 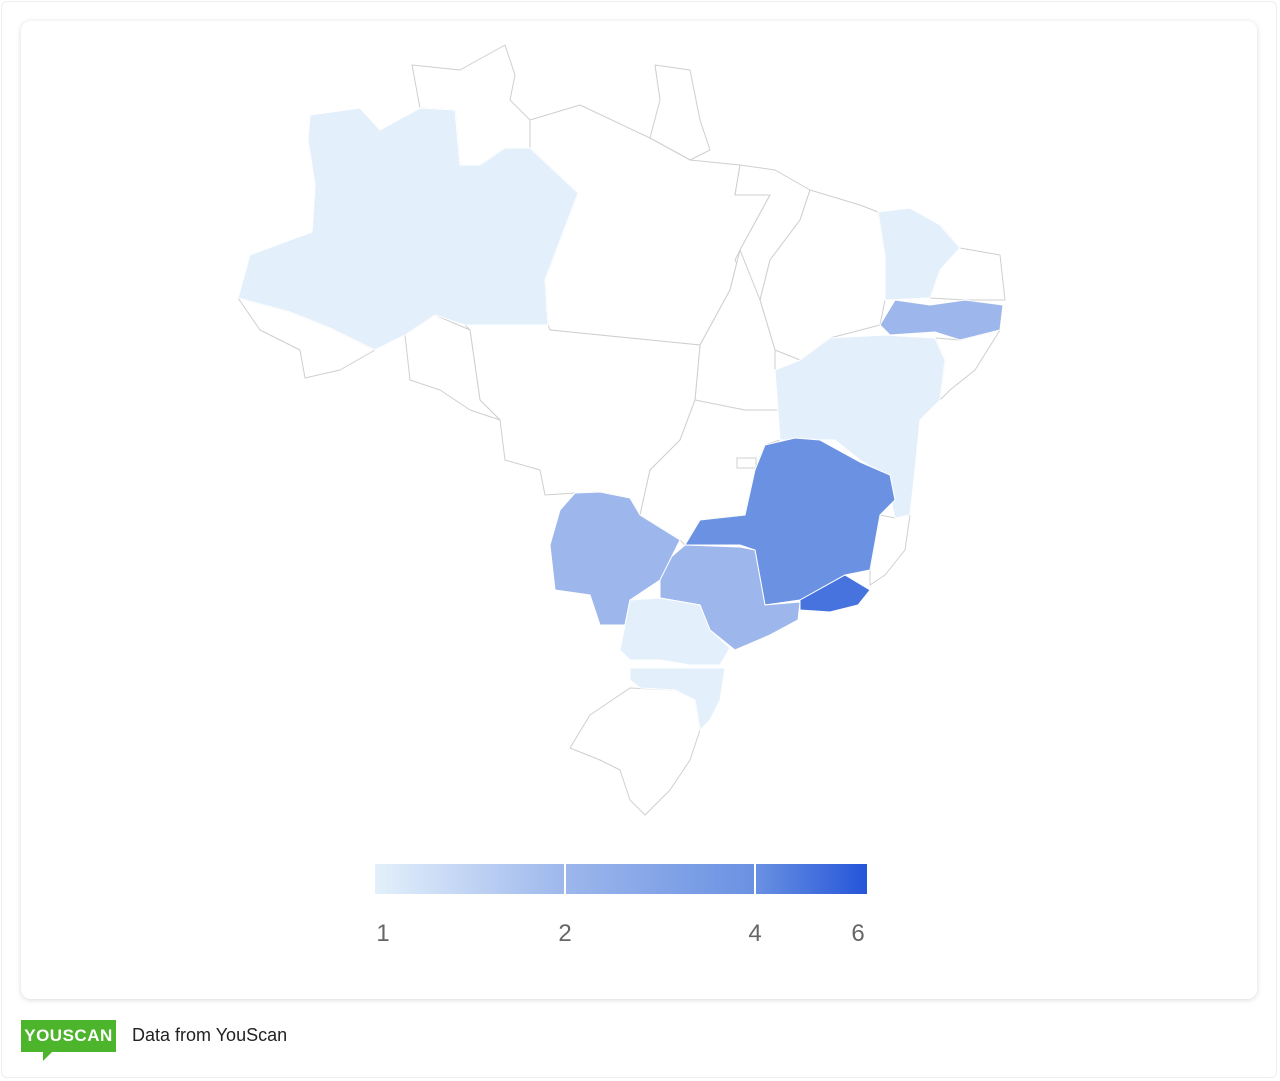 I want to click on legend-tick-label: 1, so click(x=382, y=933).